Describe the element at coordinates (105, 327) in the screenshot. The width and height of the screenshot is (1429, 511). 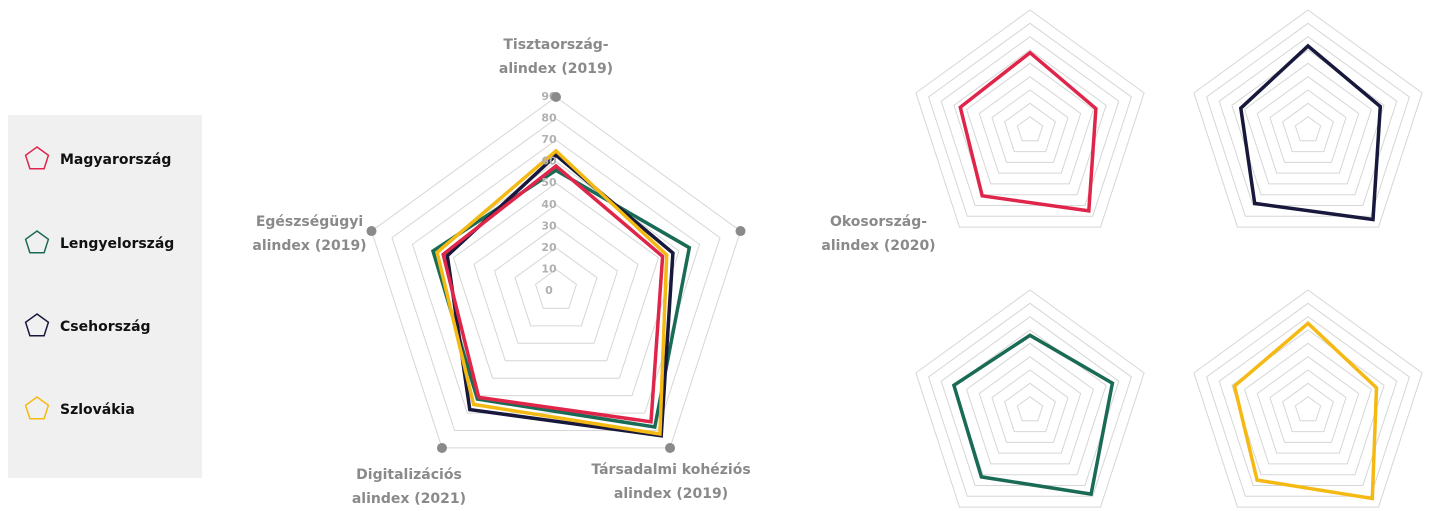
I see `legend-label: Csehország` at that location.